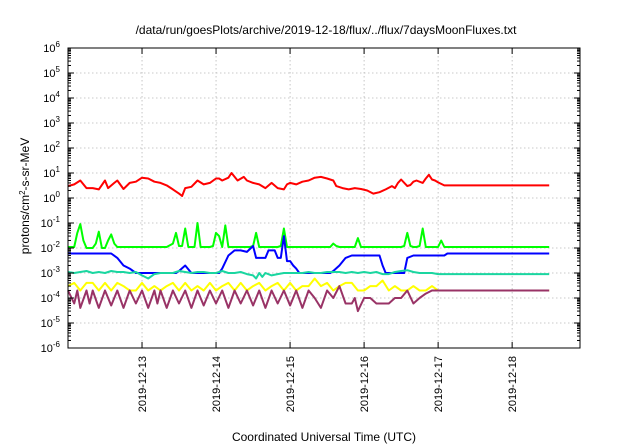  Describe the element at coordinates (25, 164) in the screenshot. I see `ylabel-part-2: -s-sr-MeV` at that location.